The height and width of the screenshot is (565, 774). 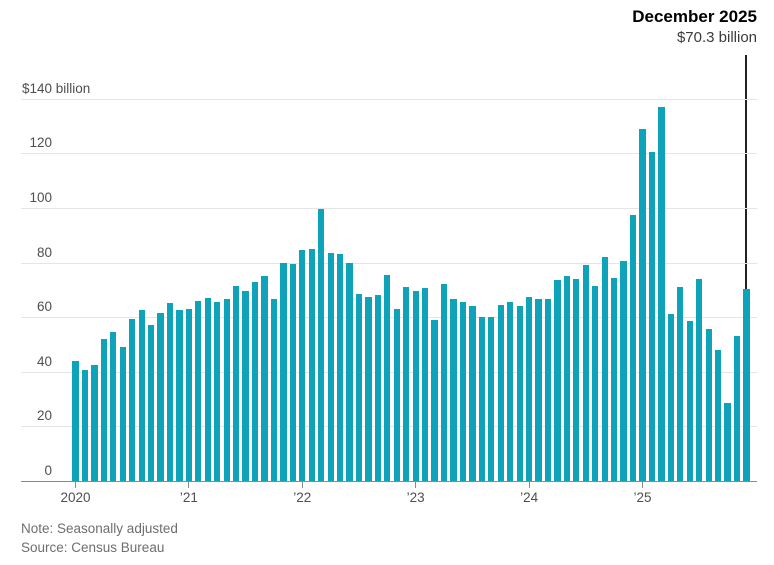 What do you see at coordinates (642, 497) in the screenshot?
I see `x-axis-label: ’25` at bounding box center [642, 497].